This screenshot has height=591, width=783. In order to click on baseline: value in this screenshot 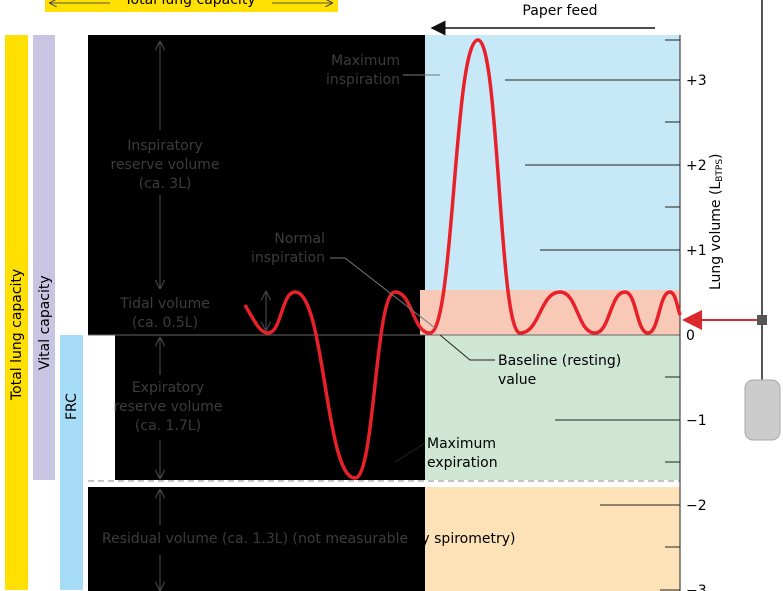, I will do `click(517, 380)`.